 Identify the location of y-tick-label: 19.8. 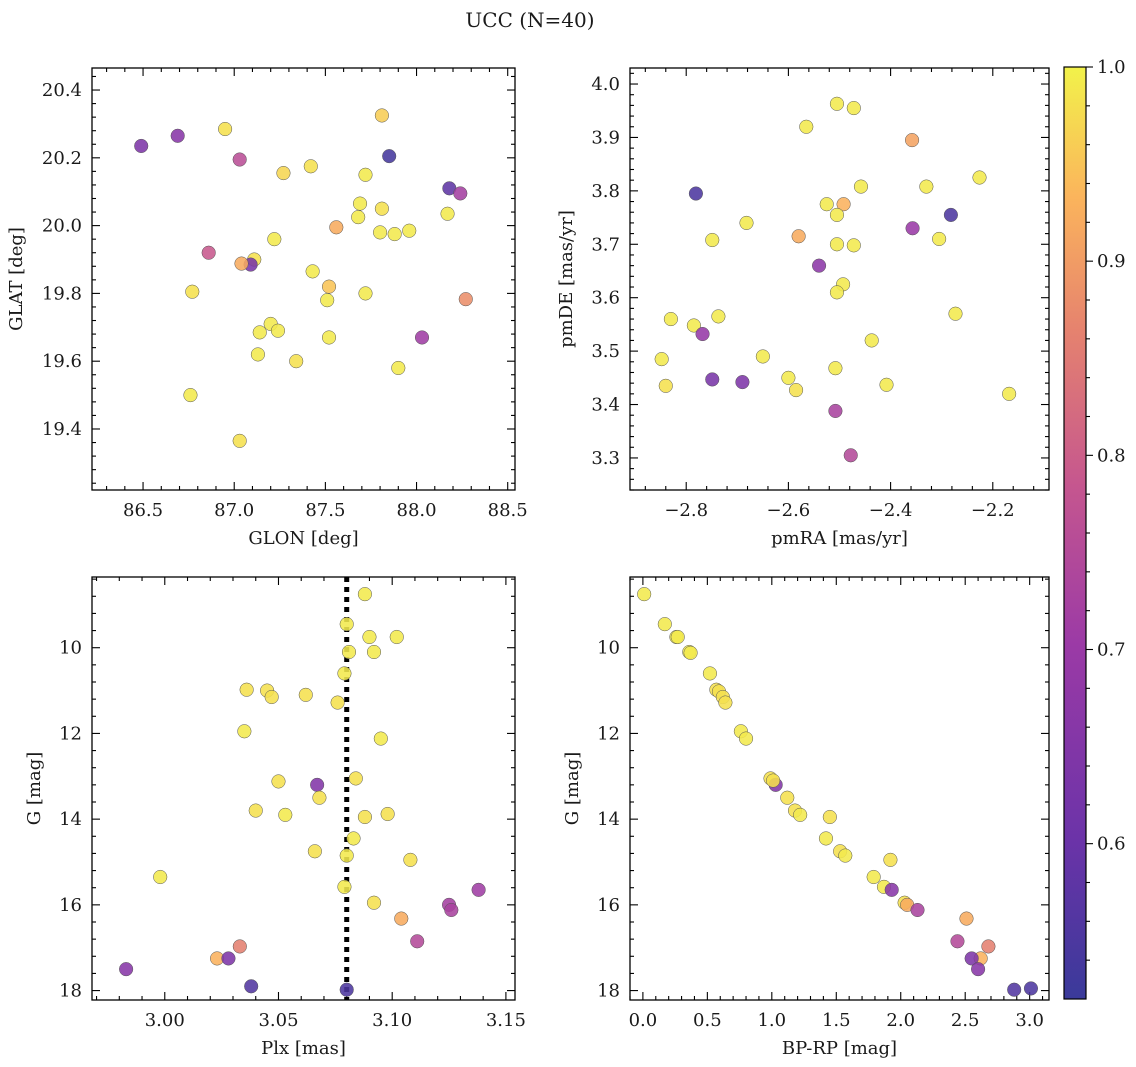
(62, 293).